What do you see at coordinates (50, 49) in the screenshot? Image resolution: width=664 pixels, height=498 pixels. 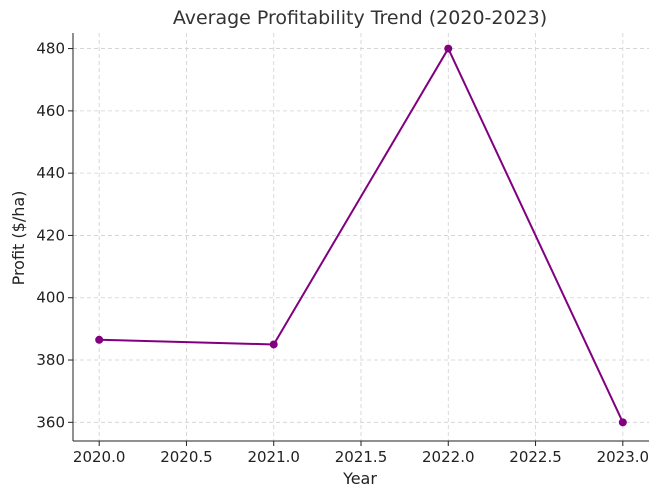 I see `y-tick-label: 480` at bounding box center [50, 49].